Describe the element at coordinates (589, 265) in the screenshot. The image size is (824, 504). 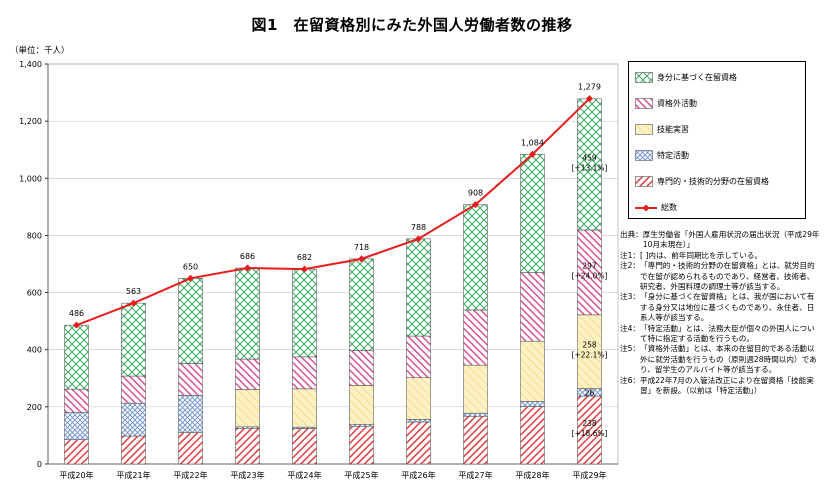
I see `segment-value-label: 297` at that location.